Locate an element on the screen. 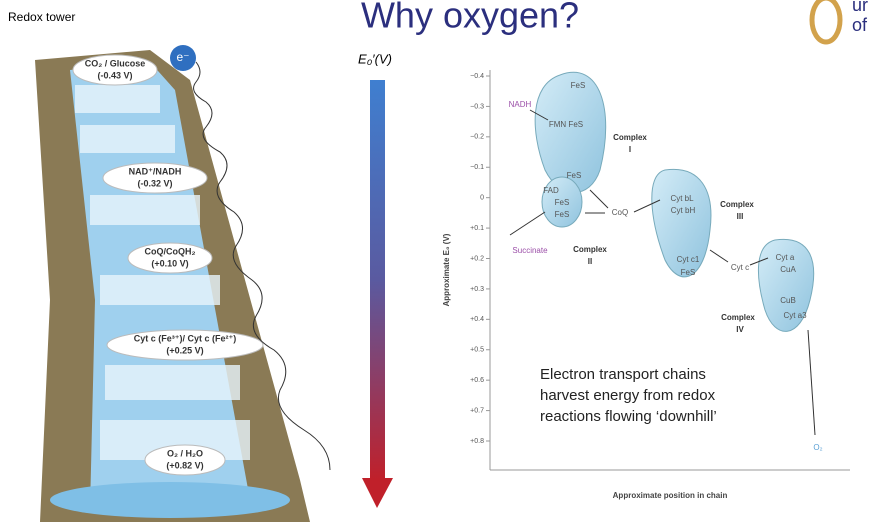 The width and height of the screenshot is (886, 522). figure-label: FAD is located at coordinates (551, 190).